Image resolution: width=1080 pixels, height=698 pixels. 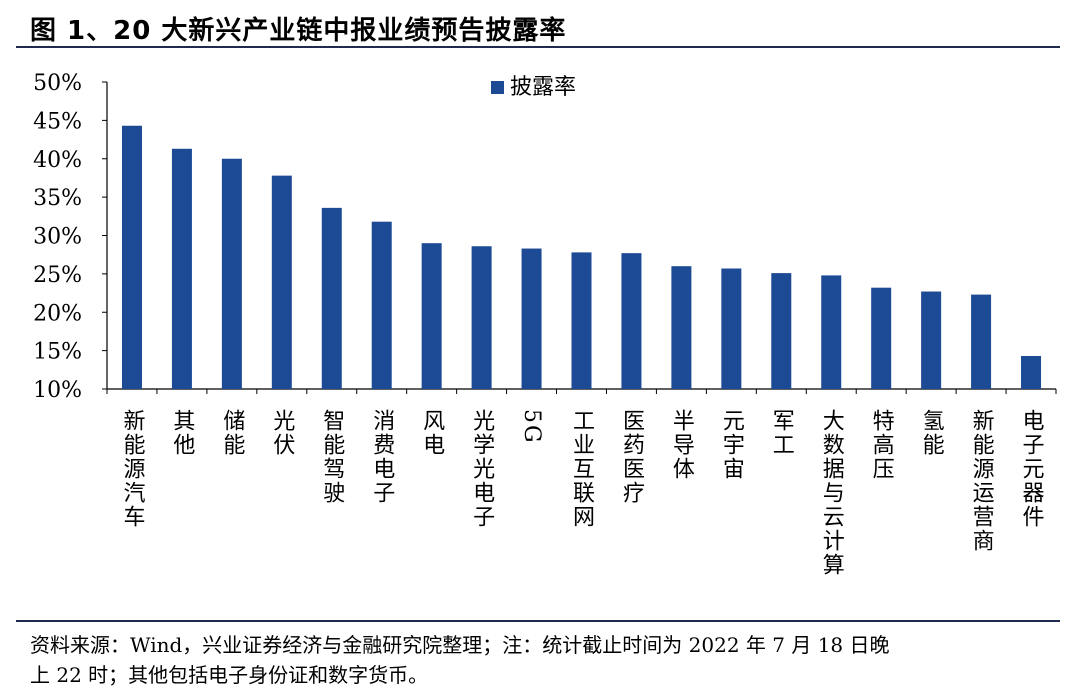 I want to click on x-tick-label: 工业互联网, so click(x=582, y=469).